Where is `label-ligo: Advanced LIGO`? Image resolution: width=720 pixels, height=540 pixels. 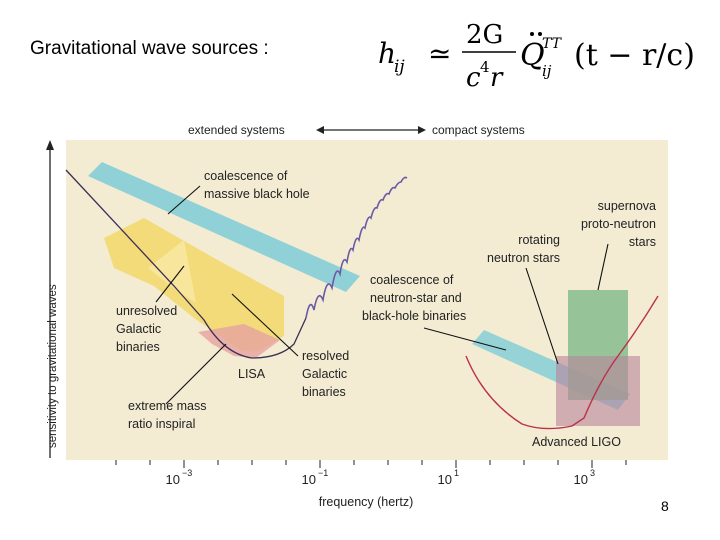
label-ligo: Advanced LIGO is located at coordinates (576, 442).